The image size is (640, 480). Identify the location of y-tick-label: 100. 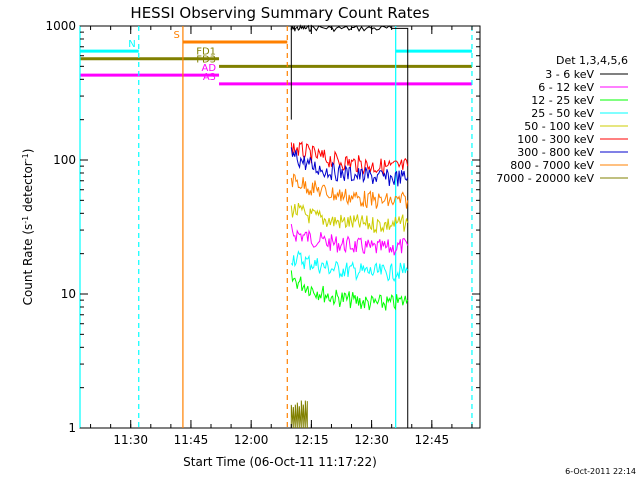
(64, 160).